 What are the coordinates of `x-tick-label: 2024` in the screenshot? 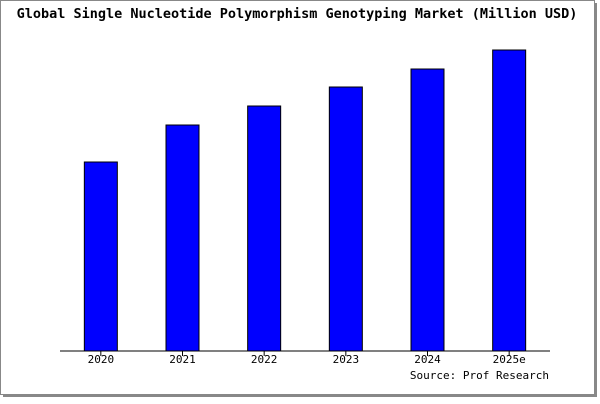 It's located at (427, 359).